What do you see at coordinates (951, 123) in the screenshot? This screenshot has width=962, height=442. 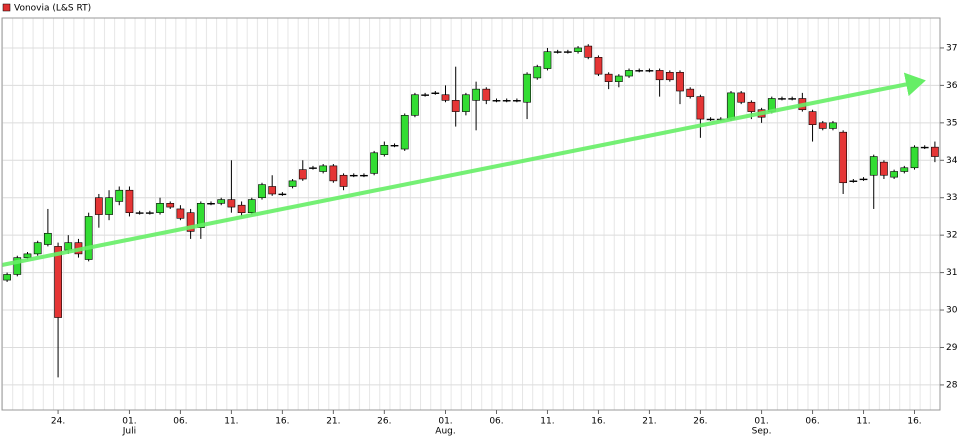 I see `y-tick-label: 35` at bounding box center [951, 123].